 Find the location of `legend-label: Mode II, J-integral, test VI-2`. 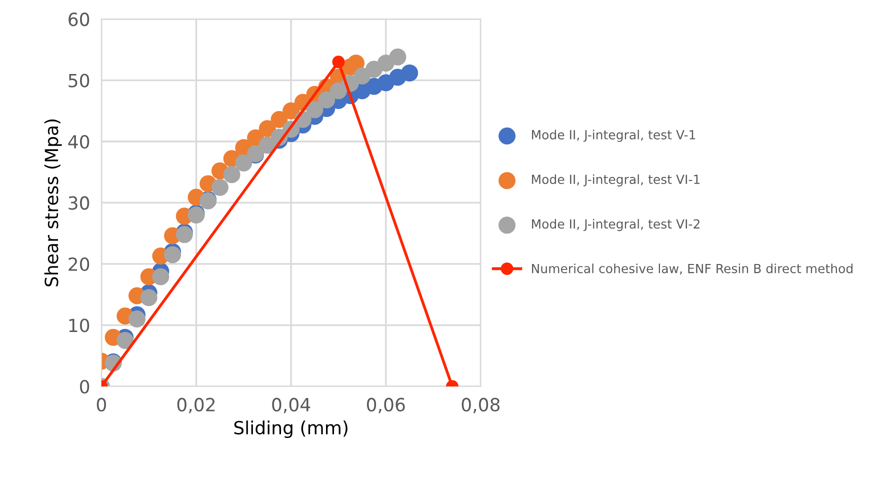

legend-label: Mode II, J-integral, test VI-2 is located at coordinates (616, 225).